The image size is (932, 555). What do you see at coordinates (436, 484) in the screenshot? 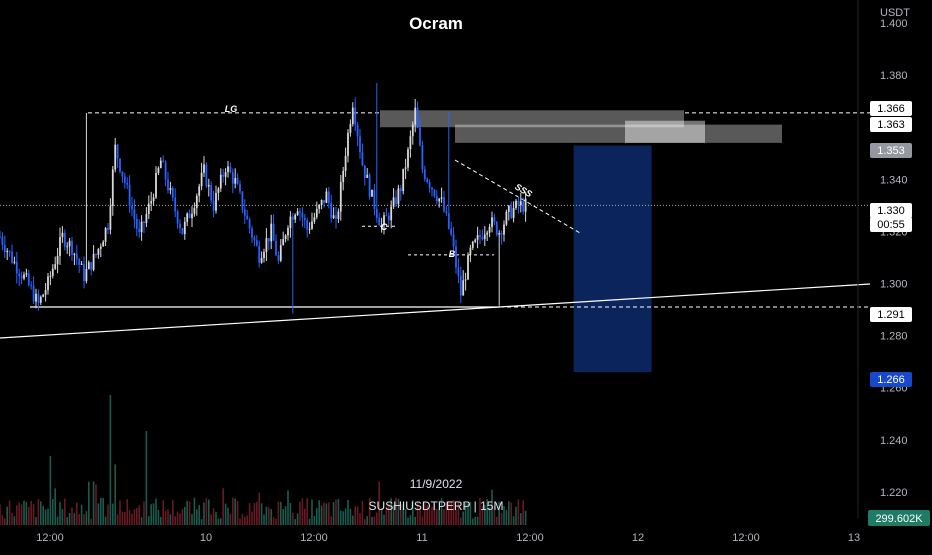
I see `watermark-date: 11/9/2022` at bounding box center [436, 484].